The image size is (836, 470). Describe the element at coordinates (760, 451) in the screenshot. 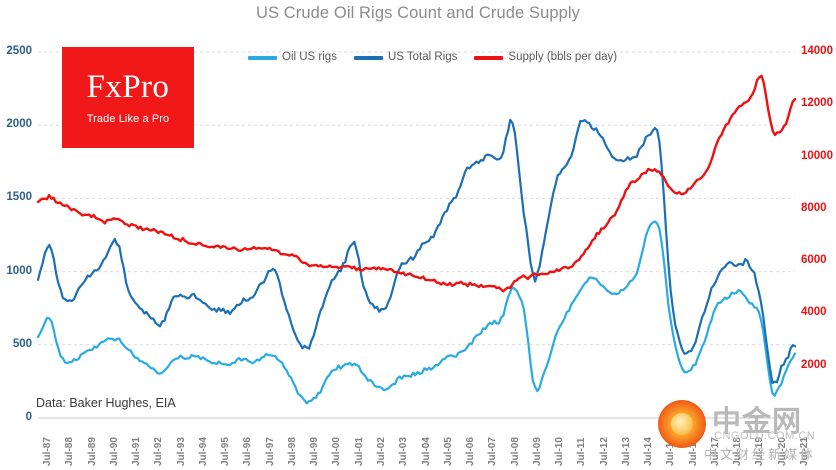

I see `x-axis-tick: Jul-19` at that location.